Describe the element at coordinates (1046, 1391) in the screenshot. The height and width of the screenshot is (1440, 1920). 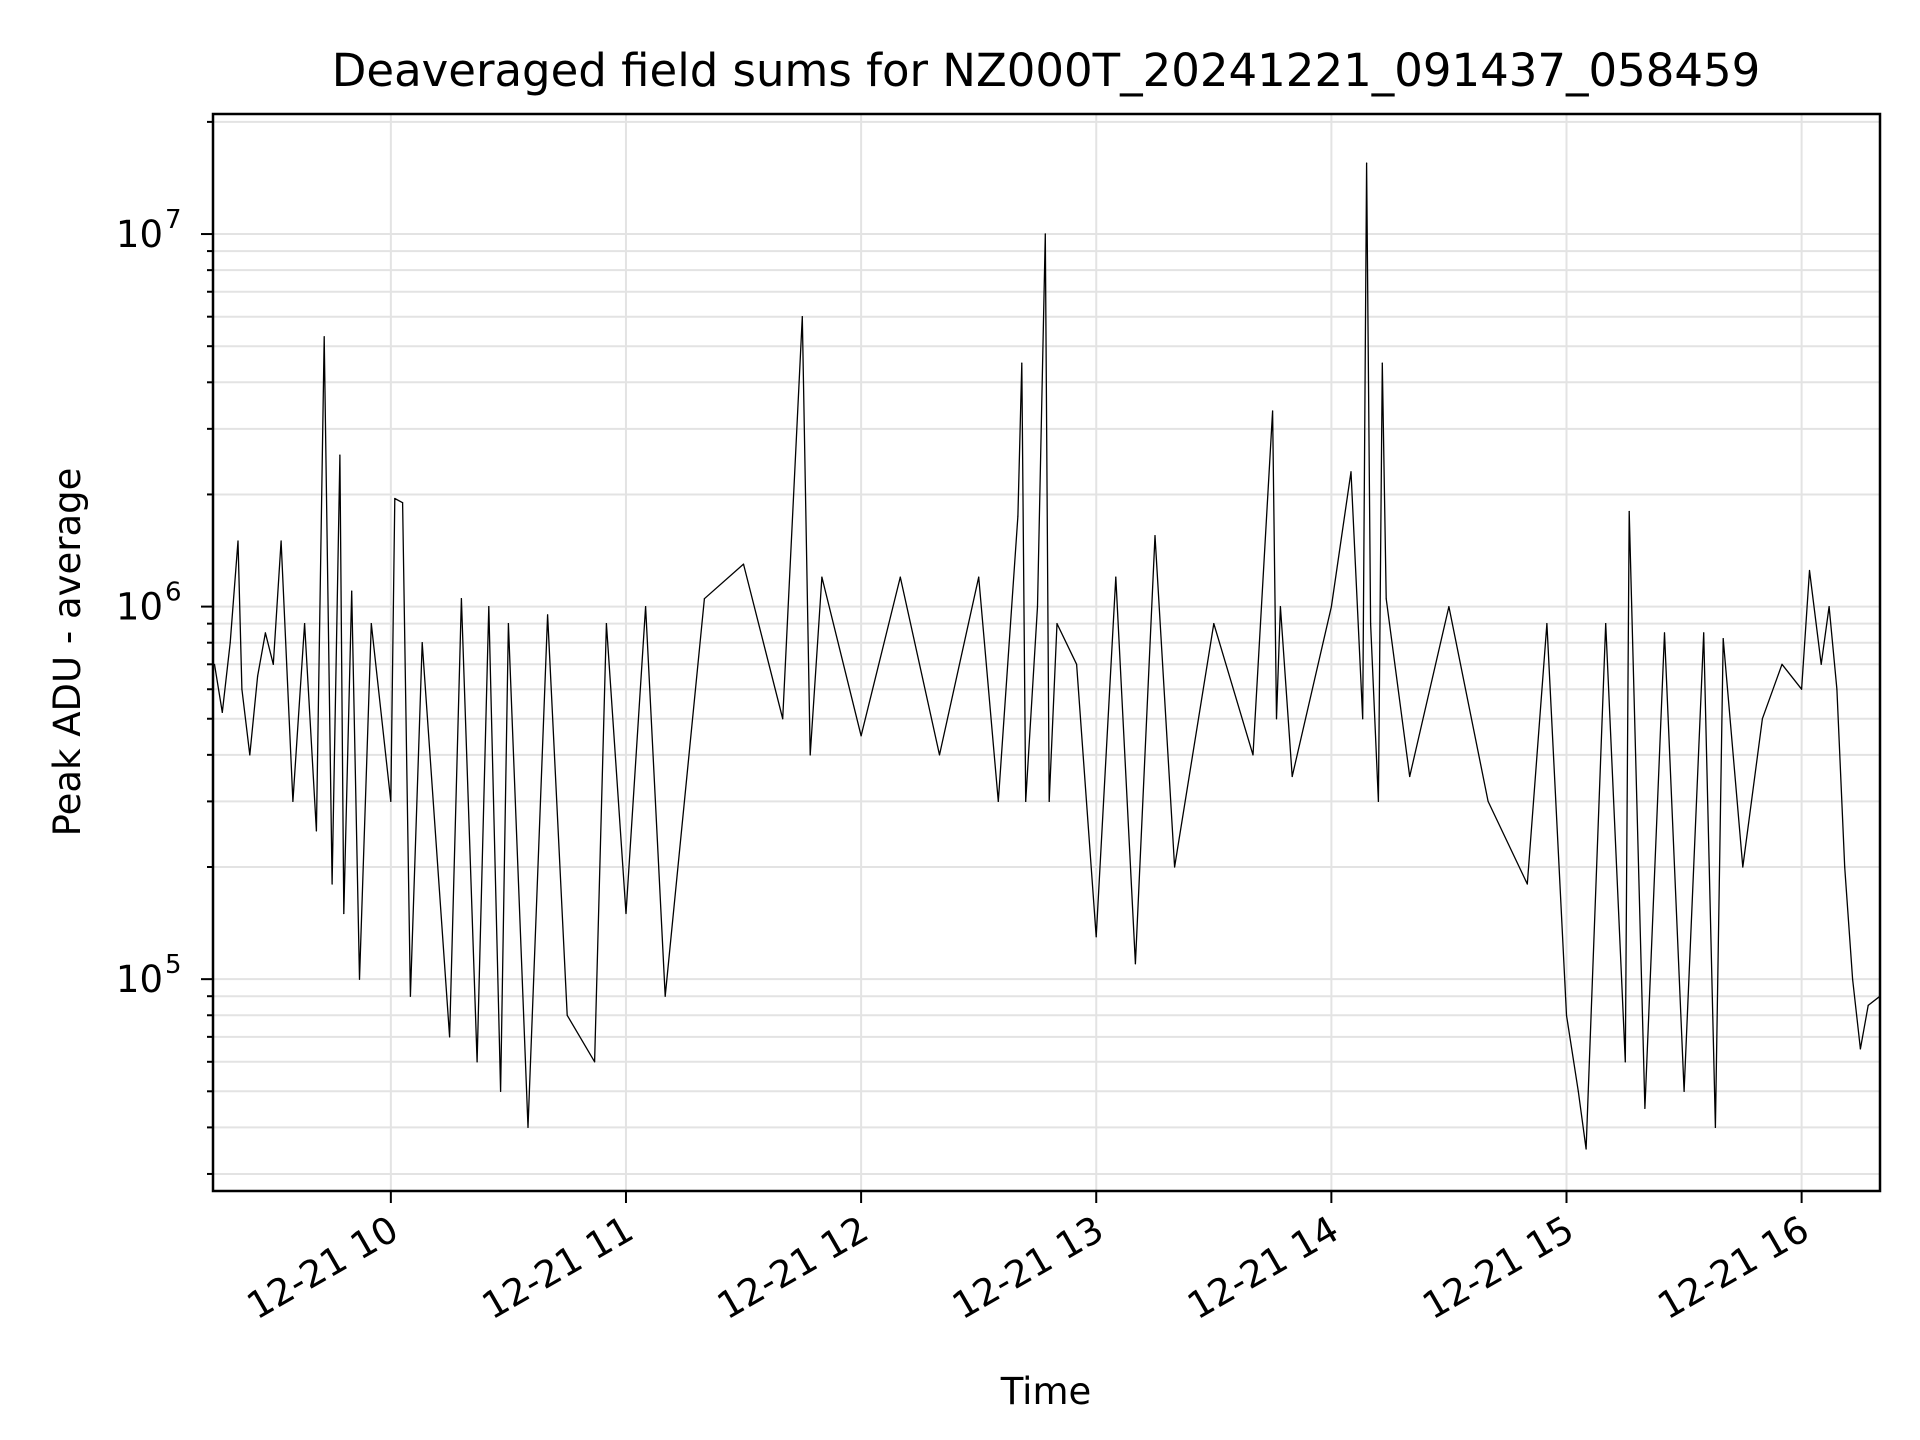
I see `x-axis-label: Time` at that location.